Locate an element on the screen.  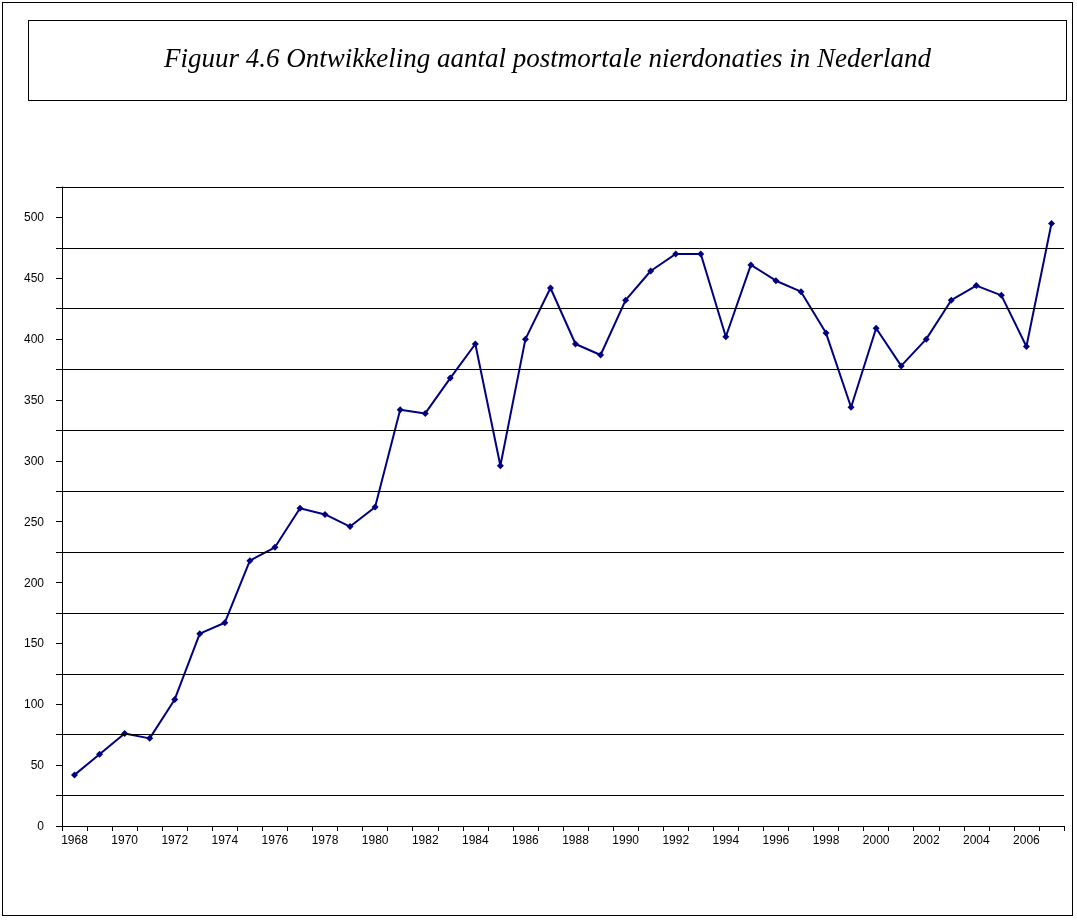
x-tick-label: 1996 is located at coordinates (776, 840).